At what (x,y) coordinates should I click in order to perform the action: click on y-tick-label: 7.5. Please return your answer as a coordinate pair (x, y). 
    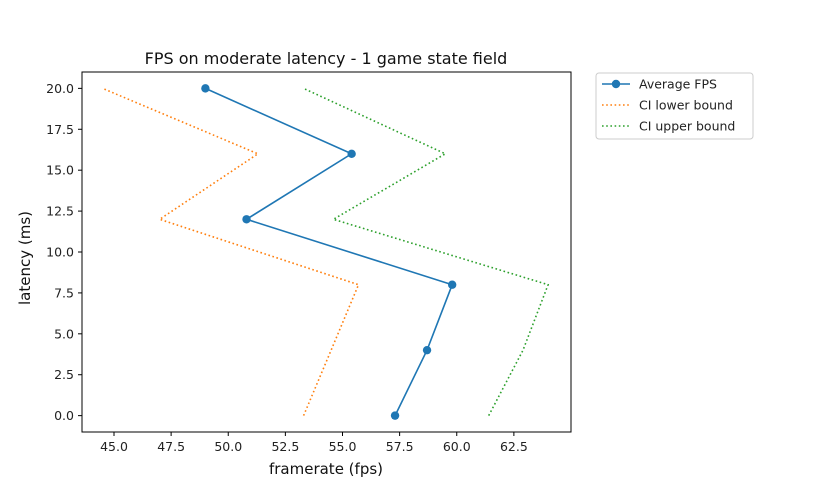
    Looking at the image, I should click on (64, 292).